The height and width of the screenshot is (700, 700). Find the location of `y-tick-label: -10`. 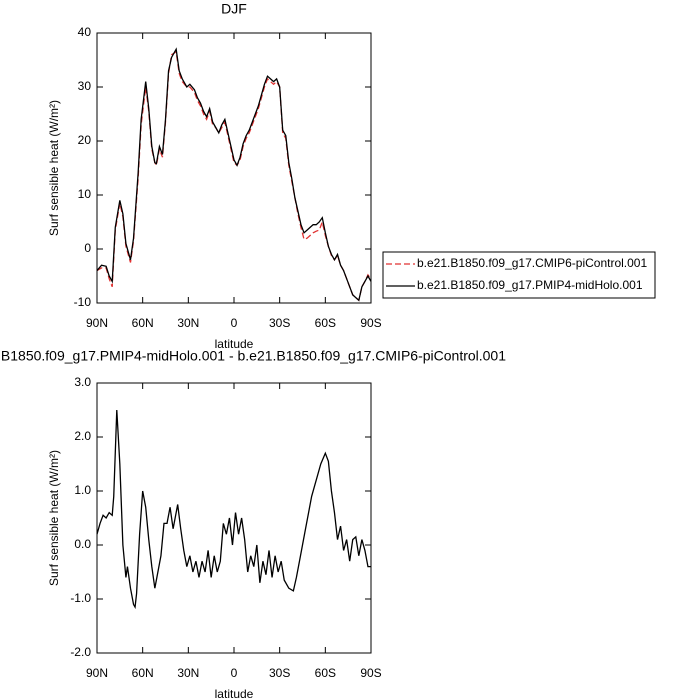

y-tick-label: -10 is located at coordinates (83, 302).